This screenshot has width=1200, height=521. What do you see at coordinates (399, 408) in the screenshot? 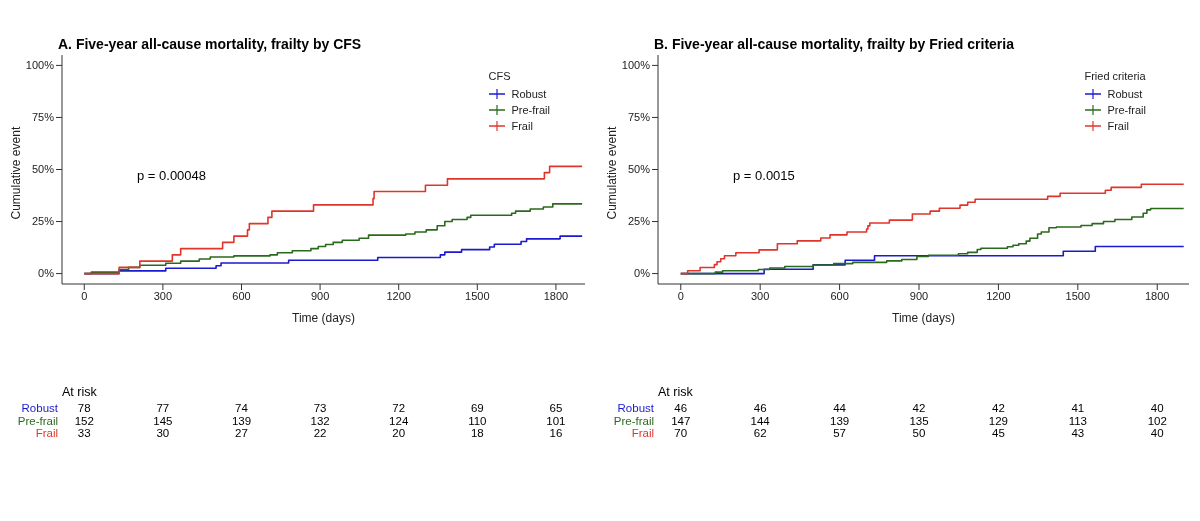
I see `text: 72` at bounding box center [399, 408].